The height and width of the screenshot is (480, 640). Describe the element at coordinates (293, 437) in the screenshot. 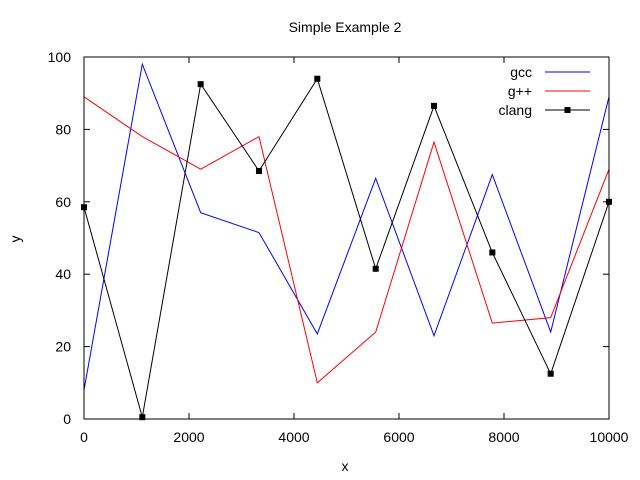

I see `x-tick-label: 4000` at that location.